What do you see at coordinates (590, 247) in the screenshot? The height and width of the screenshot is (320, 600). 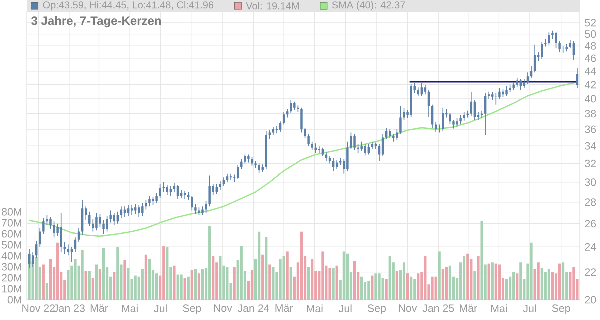 I see `y-tick-label: 24` at bounding box center [590, 247].